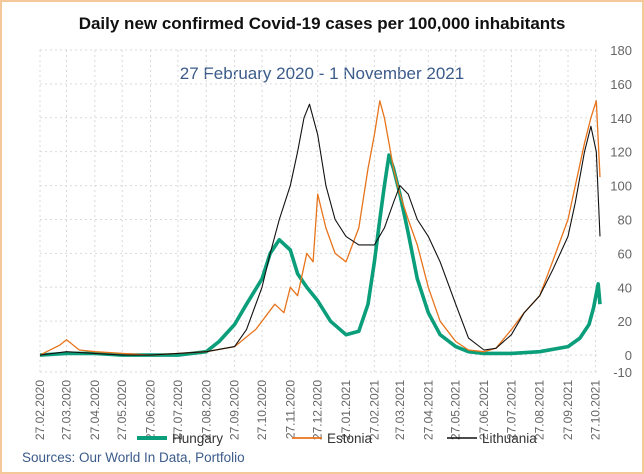 The width and height of the screenshot is (644, 474). I want to click on x-tick-label: 27.04.2021, so click(428, 410).